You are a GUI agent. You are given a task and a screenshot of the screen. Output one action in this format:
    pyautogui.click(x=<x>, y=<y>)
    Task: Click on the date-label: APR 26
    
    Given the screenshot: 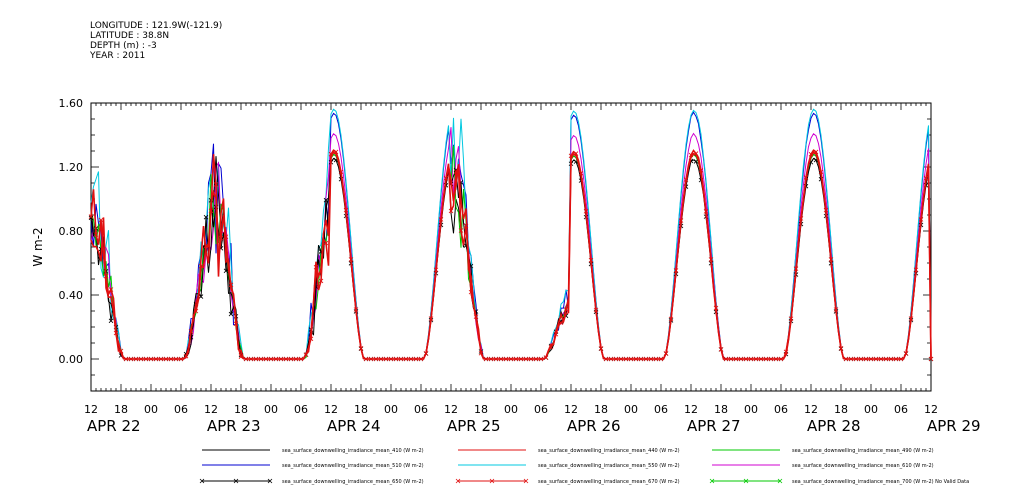 What is the action you would take?
    pyautogui.click(x=594, y=426)
    